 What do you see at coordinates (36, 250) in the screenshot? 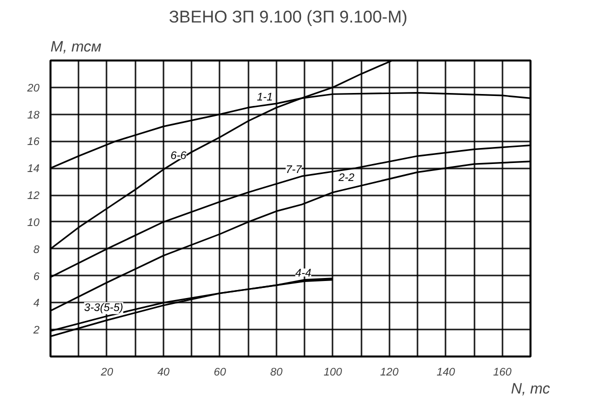
I see `y-tick-label: 8` at bounding box center [36, 250].